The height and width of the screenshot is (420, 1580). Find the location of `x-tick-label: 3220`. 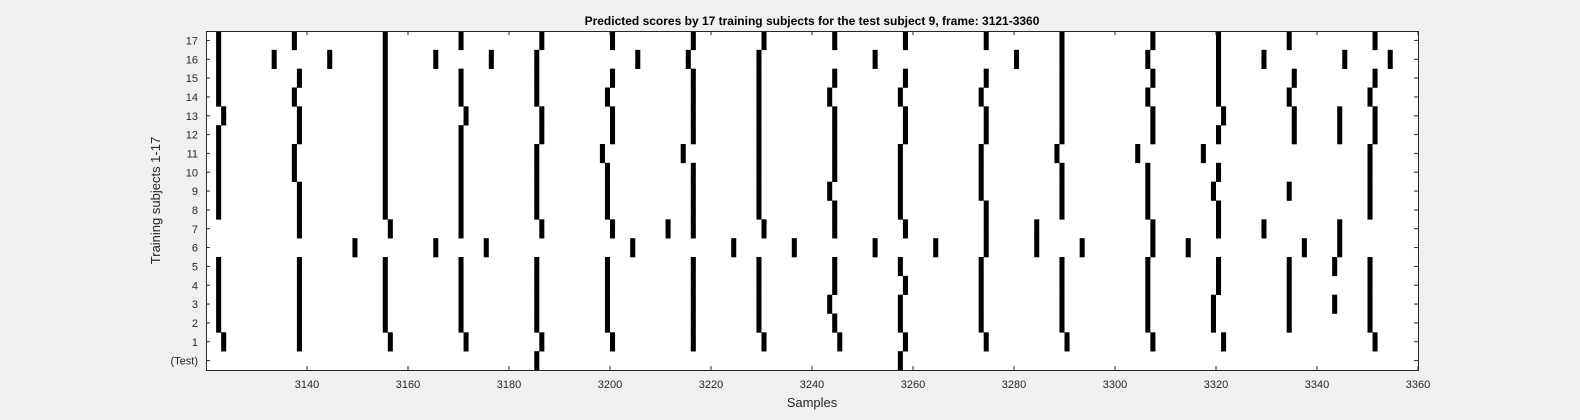

x-tick-label: 3220 is located at coordinates (711, 385).